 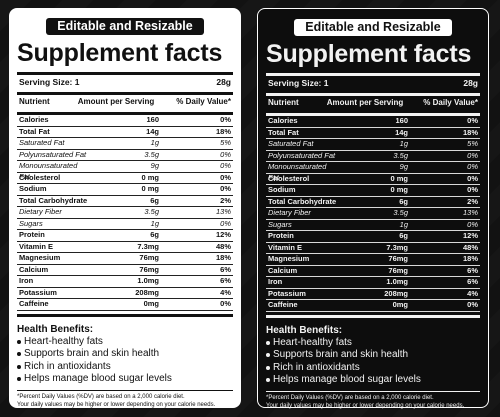 I want to click on nutrient-row: Iron 1.0mg 6%, so click(x=373, y=283).